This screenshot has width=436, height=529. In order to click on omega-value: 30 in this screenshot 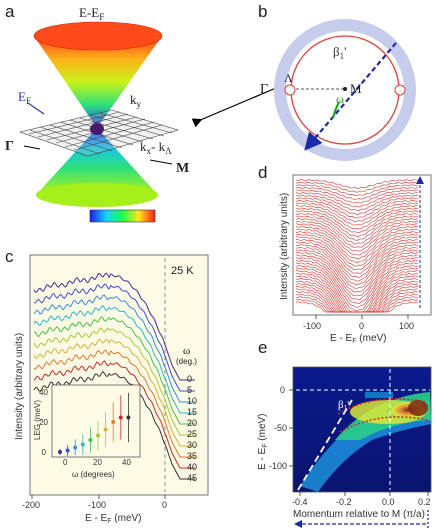, I will do `click(192, 445)`.